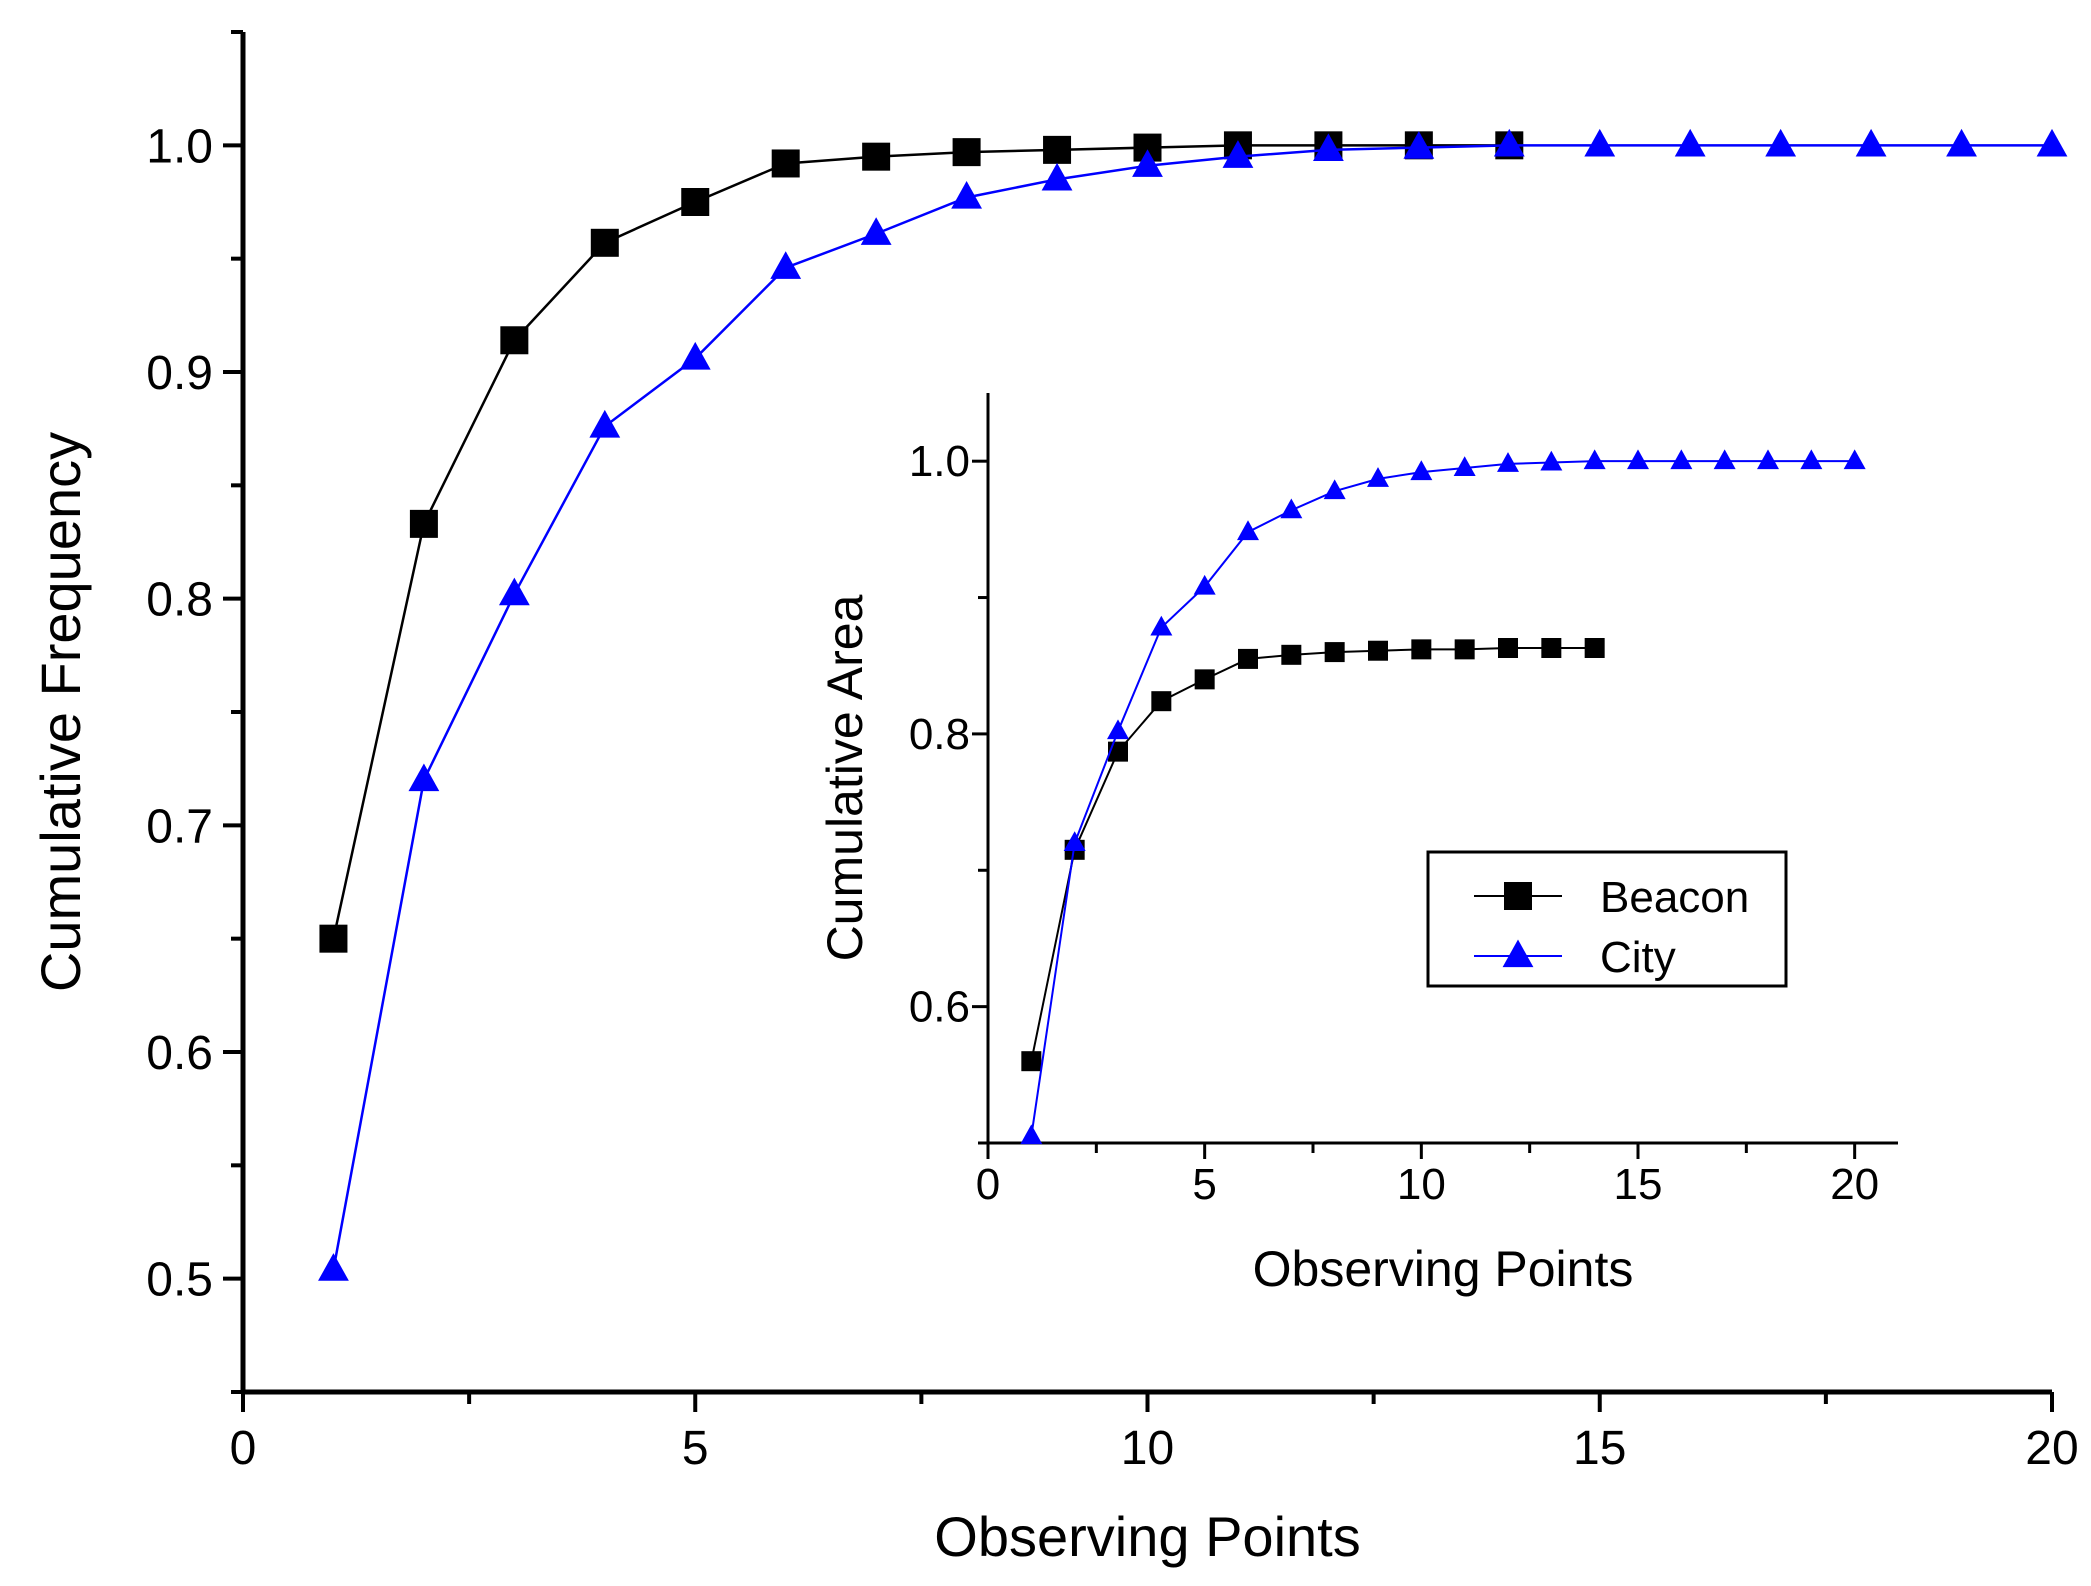 The height and width of the screenshot is (1586, 2091). Describe the element at coordinates (179, 1053) in the screenshot. I see `main-y-tick-label: 0.6` at that location.